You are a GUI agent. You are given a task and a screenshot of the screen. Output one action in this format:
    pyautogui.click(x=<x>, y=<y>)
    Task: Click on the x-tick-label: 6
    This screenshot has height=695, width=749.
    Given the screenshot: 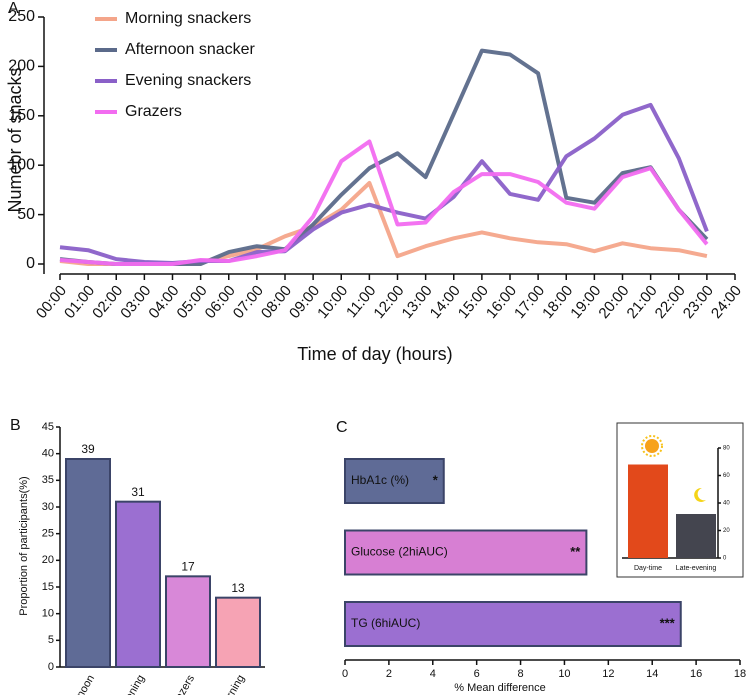 What is the action you would take?
    pyautogui.click(x=477, y=674)
    